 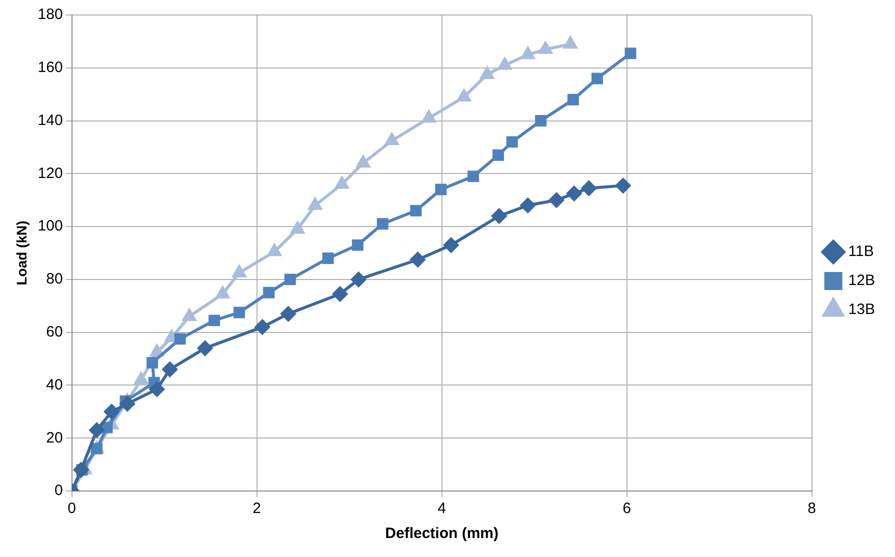 What do you see at coordinates (626, 509) in the screenshot?
I see `x-tick-label: 6` at bounding box center [626, 509].